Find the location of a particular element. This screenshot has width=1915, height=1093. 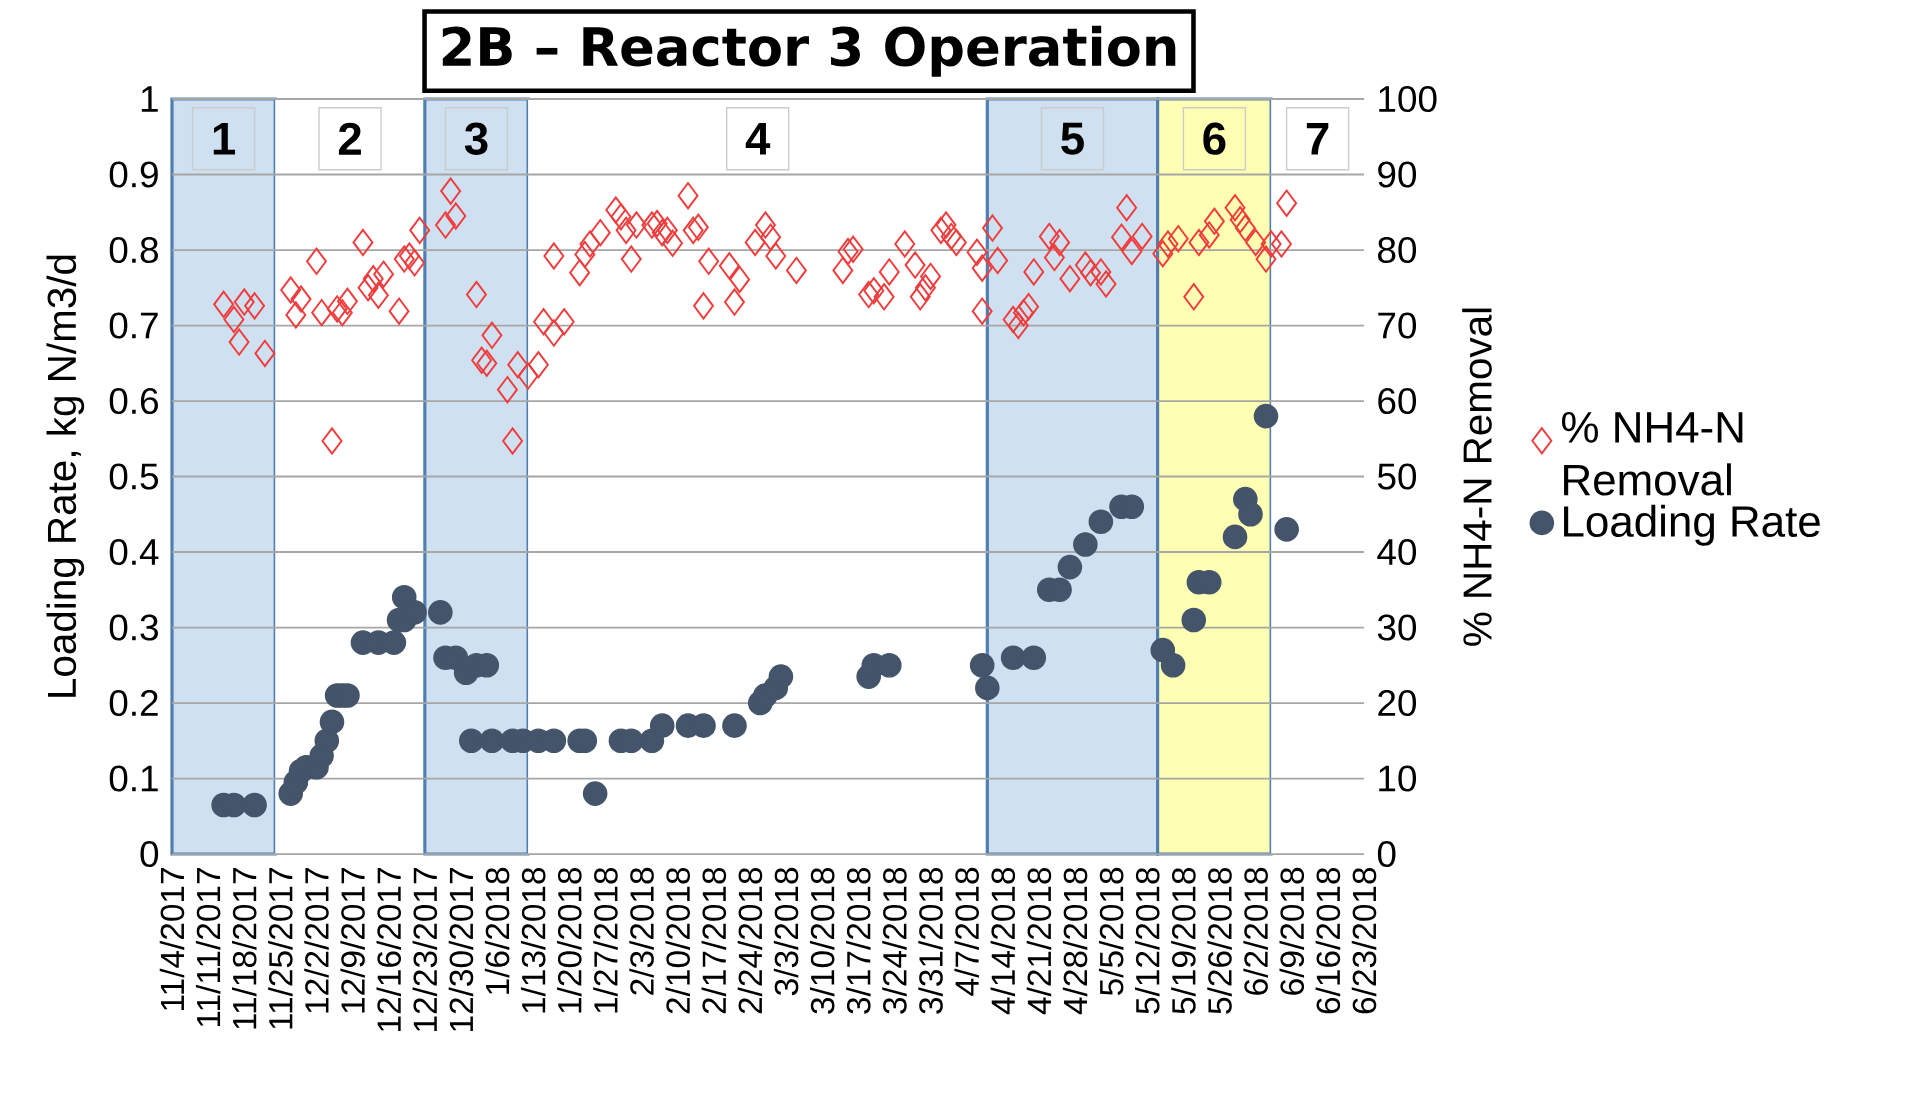

x-tick-label: 1/13/2018 is located at coordinates (533, 940).